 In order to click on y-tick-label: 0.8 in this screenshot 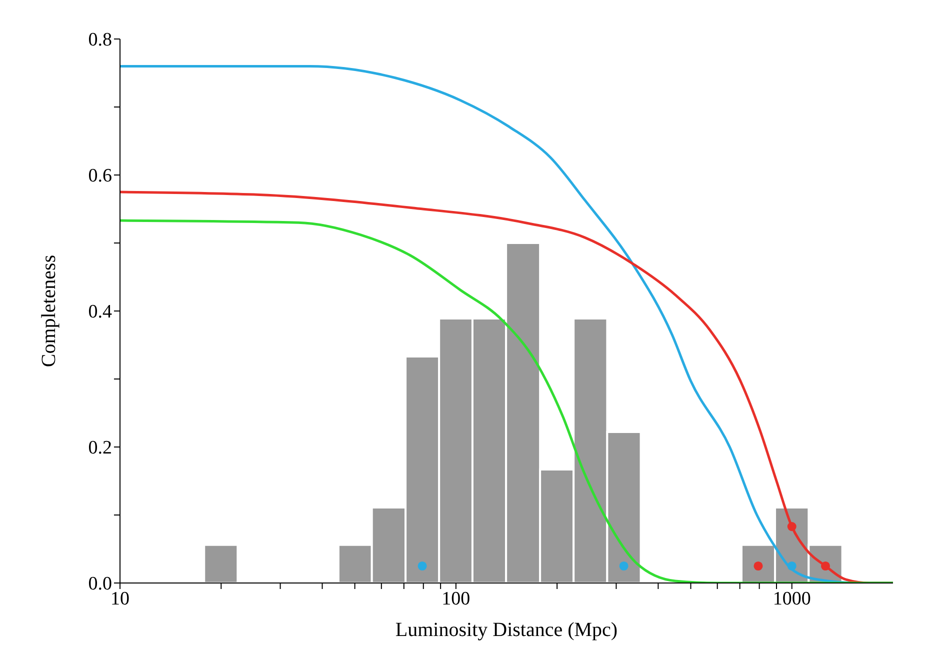, I will do `click(100, 40)`.